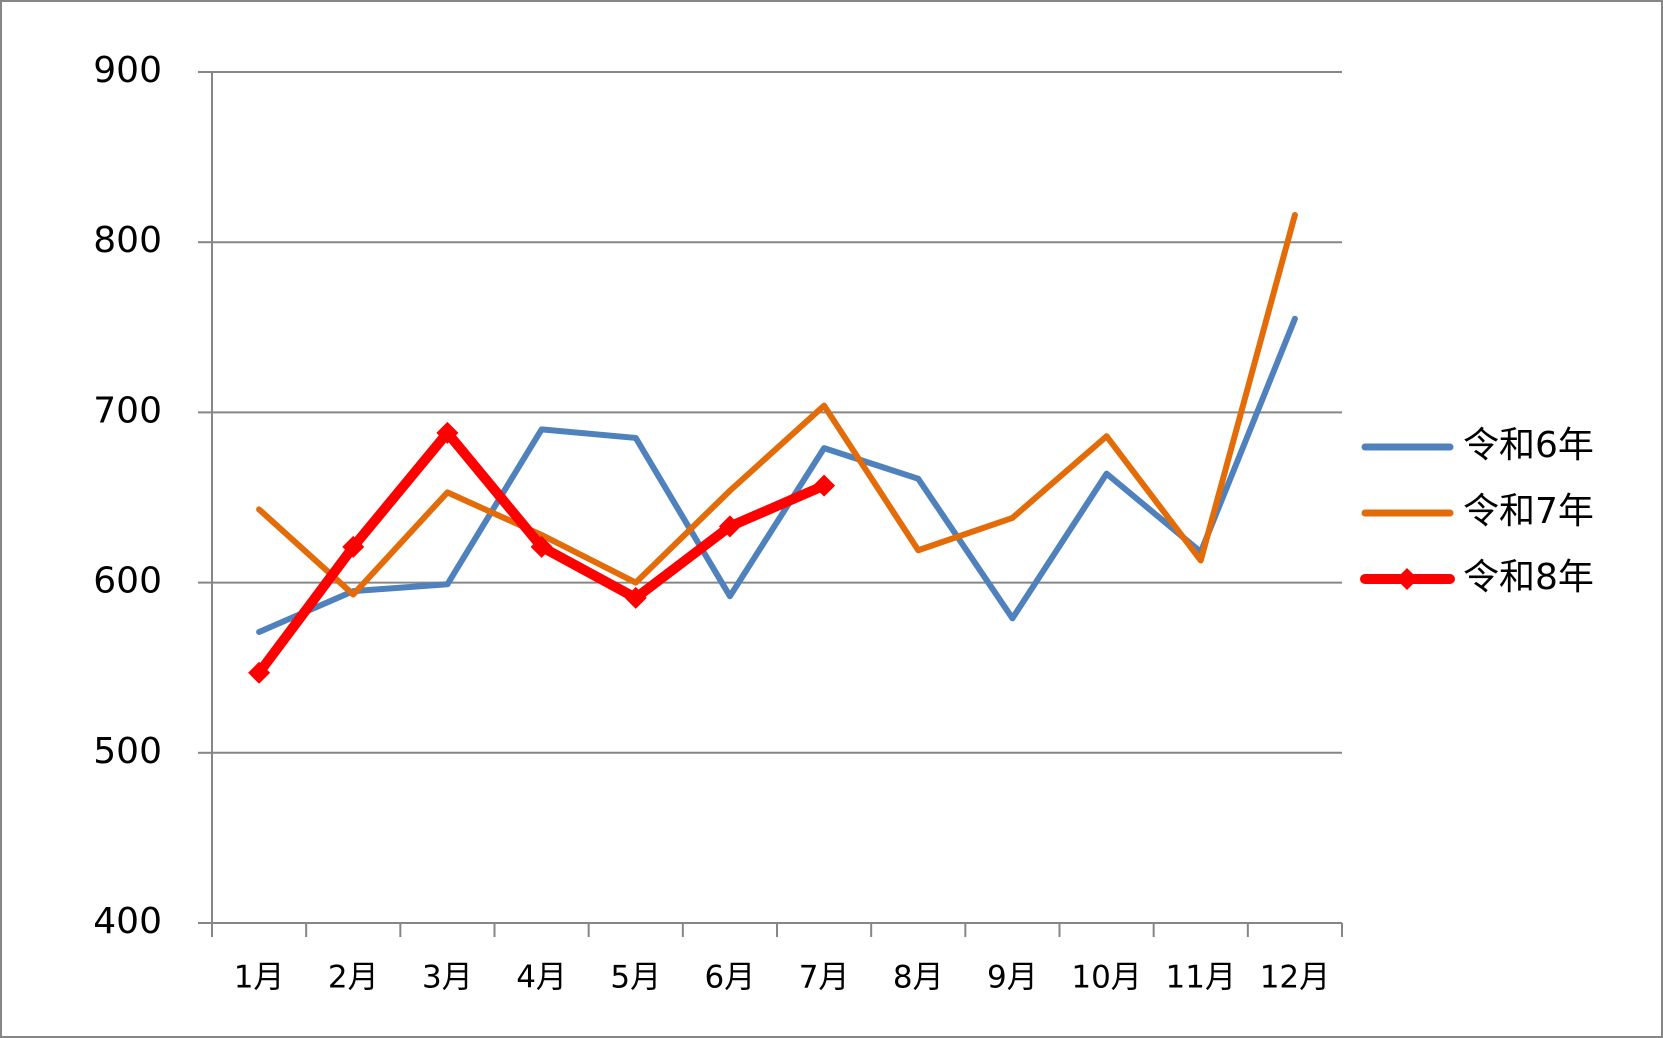  I want to click on legend-label: 令和7年, so click(1528, 511).